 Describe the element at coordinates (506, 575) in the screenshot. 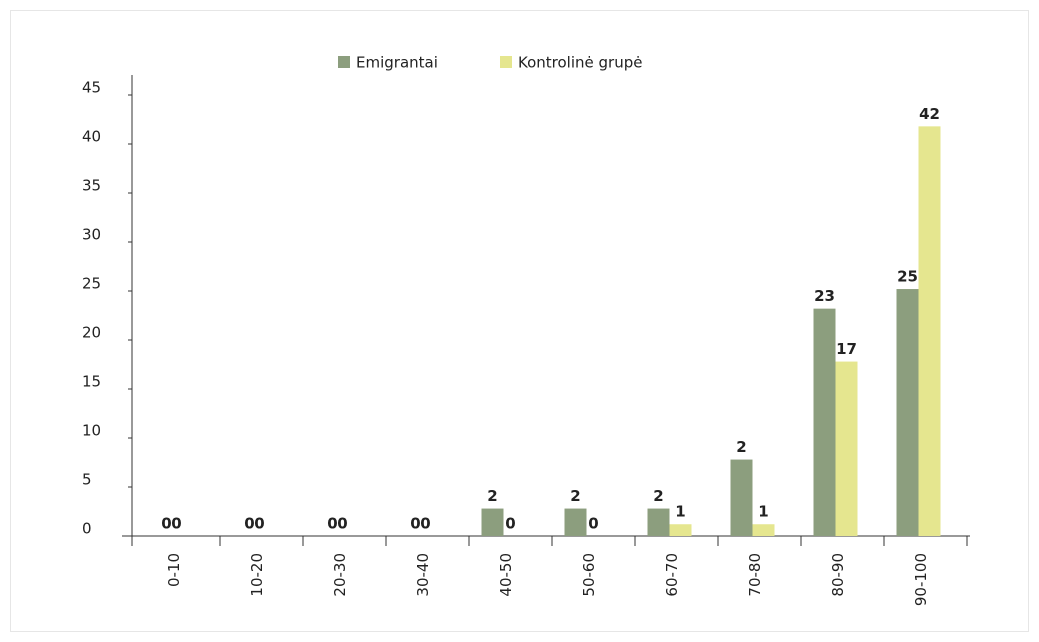

I see `x-tick-label: 40-50` at that location.